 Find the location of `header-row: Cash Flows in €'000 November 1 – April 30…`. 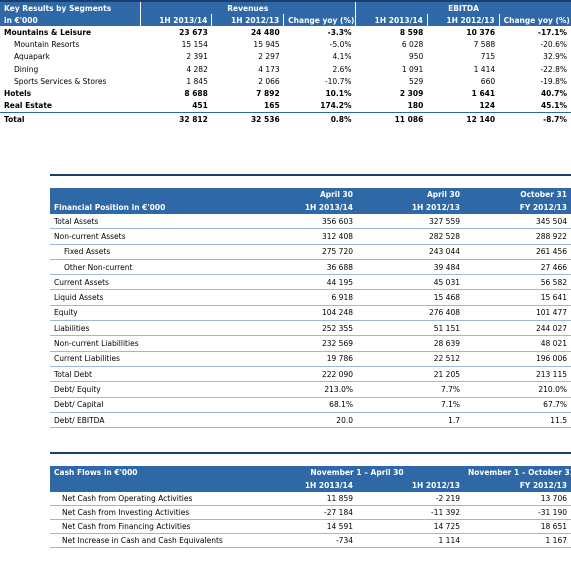

header-row: Cash Flows in €'000 November 1 – April 30… is located at coordinates (310, 472).